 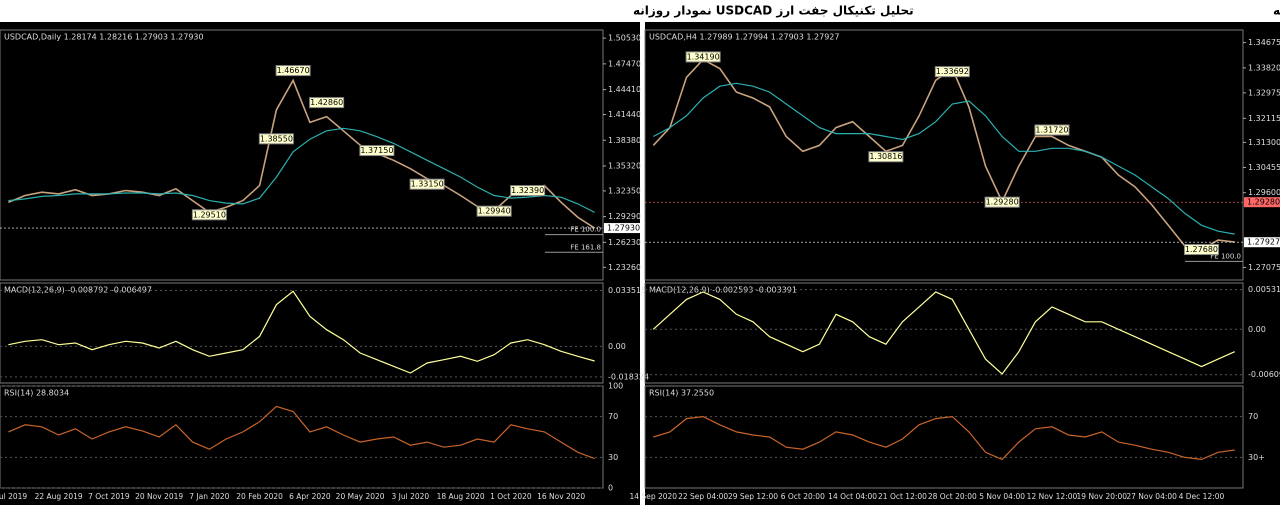 I want to click on annotation-label: 1.29940, so click(x=494, y=211).